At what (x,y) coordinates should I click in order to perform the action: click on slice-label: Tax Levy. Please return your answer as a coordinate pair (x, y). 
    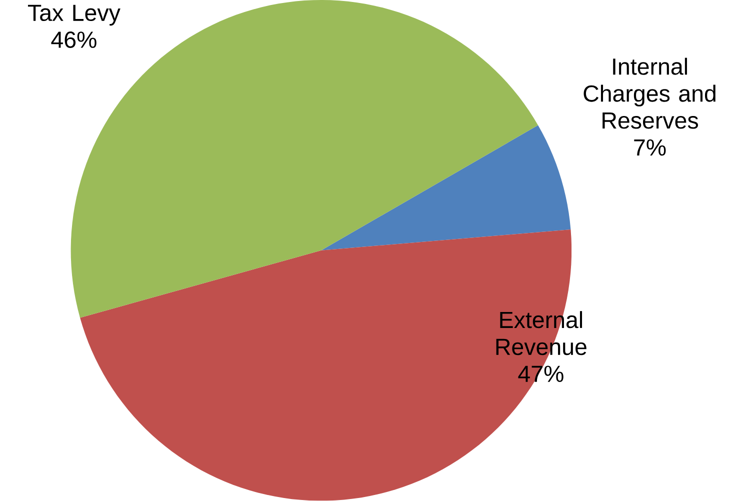
    Looking at the image, I should click on (74, 15).